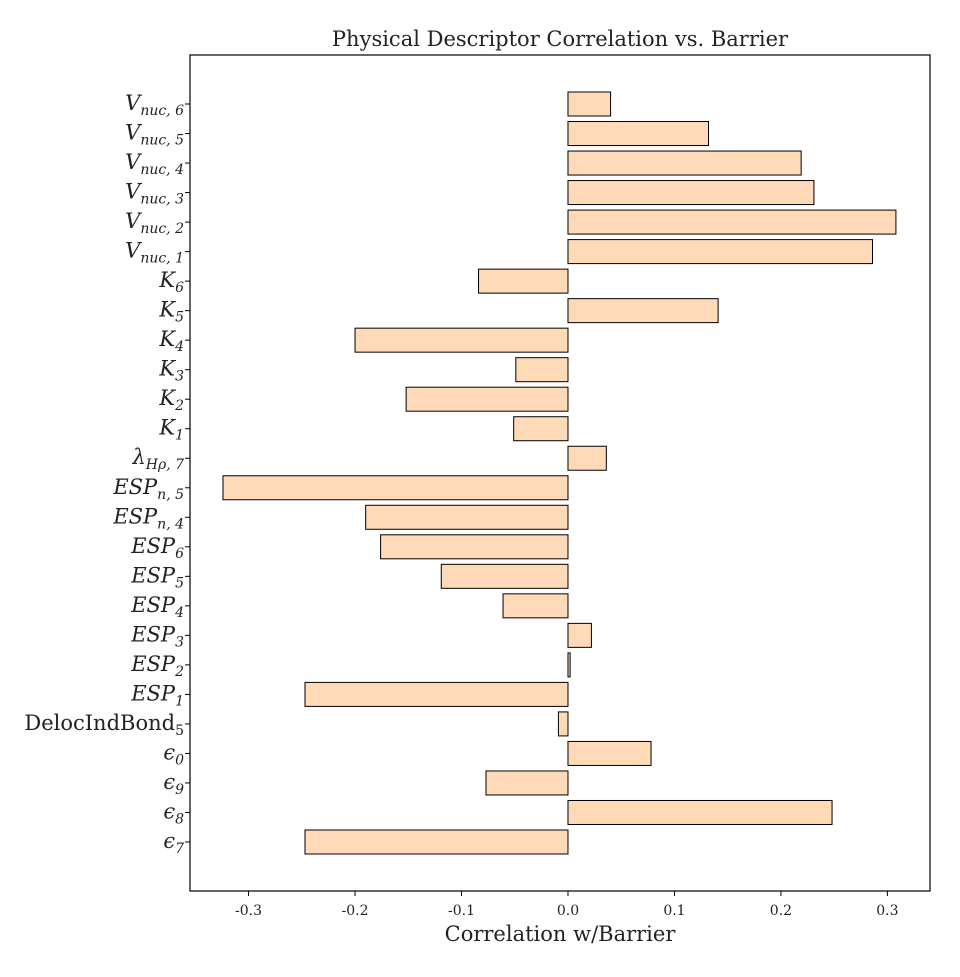 This screenshot has height=977, width=960. I want to click on y-category-label: ESP2, so click(157, 666).